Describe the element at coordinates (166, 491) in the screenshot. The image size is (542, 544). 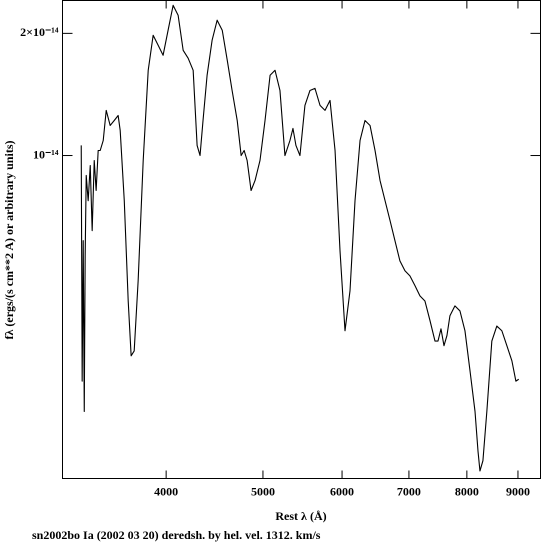
I see `x-tick-label: 4000` at that location.